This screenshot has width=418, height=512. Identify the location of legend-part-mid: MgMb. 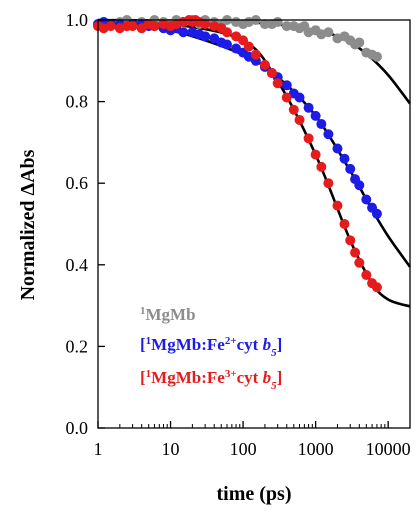
(171, 314).